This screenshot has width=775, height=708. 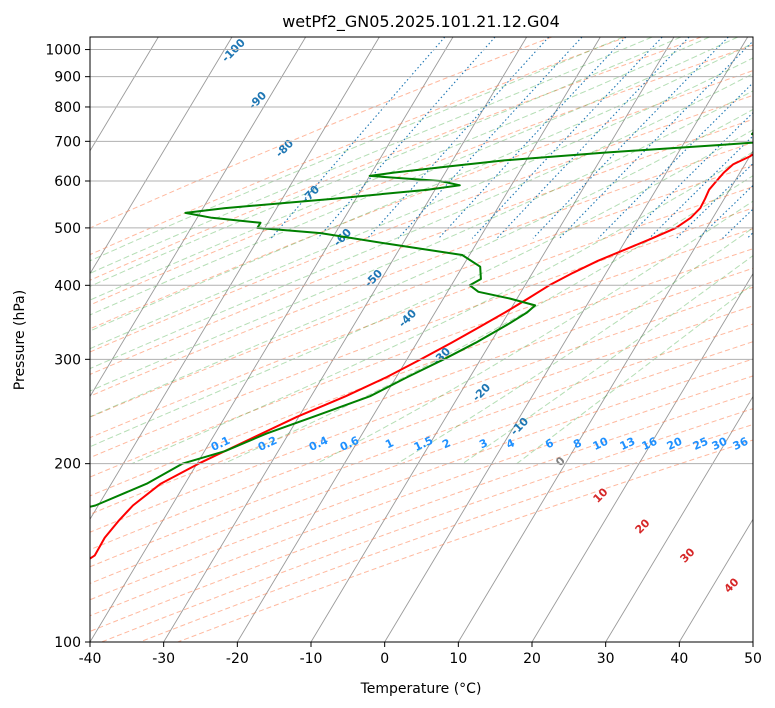 What do you see at coordinates (67, 142) in the screenshot?
I see `y-tick-label: 700` at bounding box center [67, 142].